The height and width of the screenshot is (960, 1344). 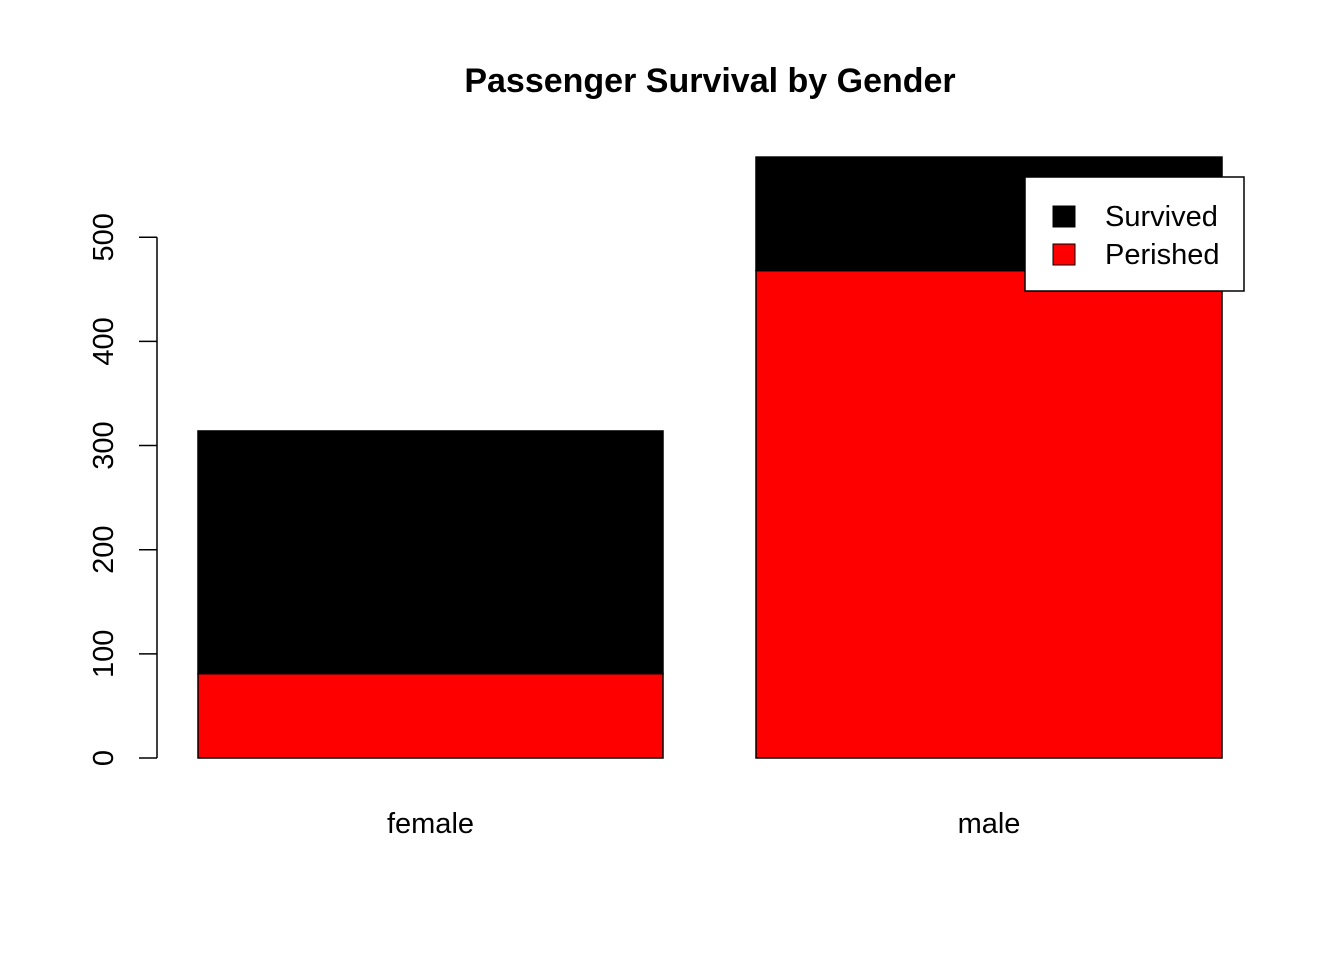 What do you see at coordinates (430, 715) in the screenshot?
I see `bar-female-perished` at bounding box center [430, 715].